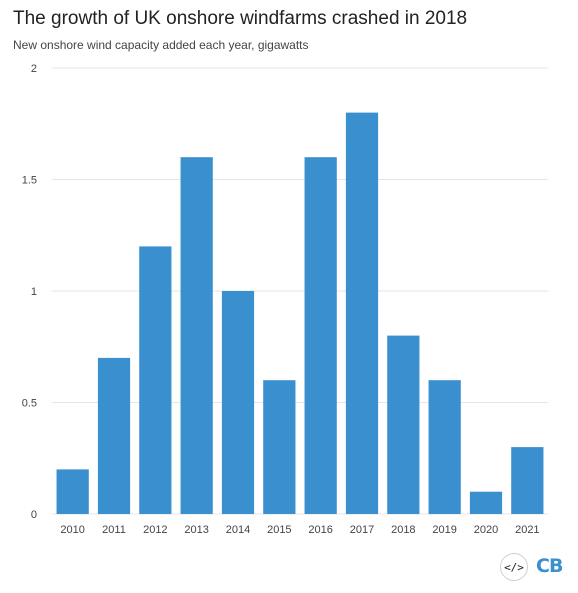 The width and height of the screenshot is (578, 593). What do you see at coordinates (155, 380) in the screenshot?
I see `bar-2012` at bounding box center [155, 380].